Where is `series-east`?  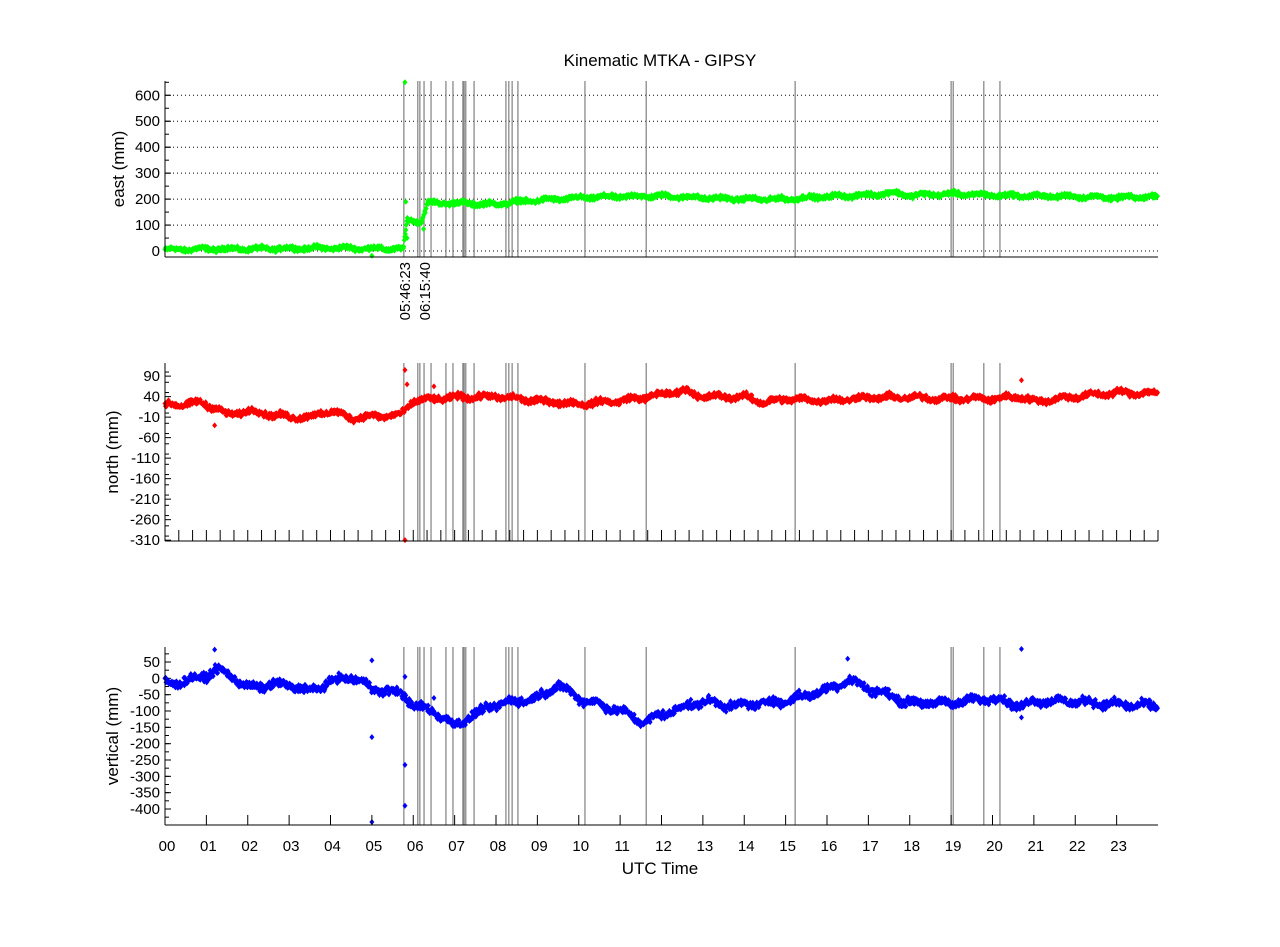 series-east is located at coordinates (661, 169).